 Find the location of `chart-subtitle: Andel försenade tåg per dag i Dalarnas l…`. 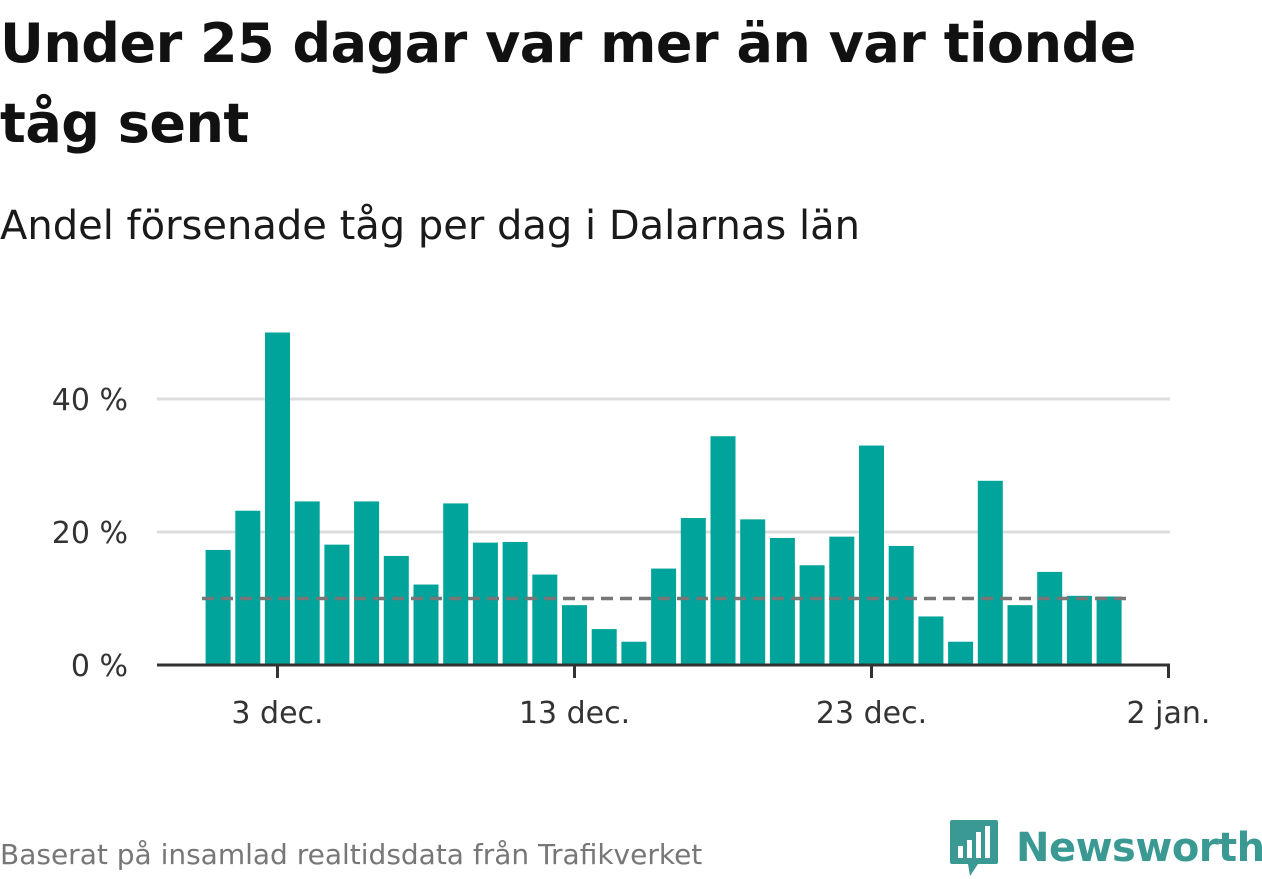

chart-subtitle: Andel försenade tåg per dag i Dalarnas l… is located at coordinates (430, 226).